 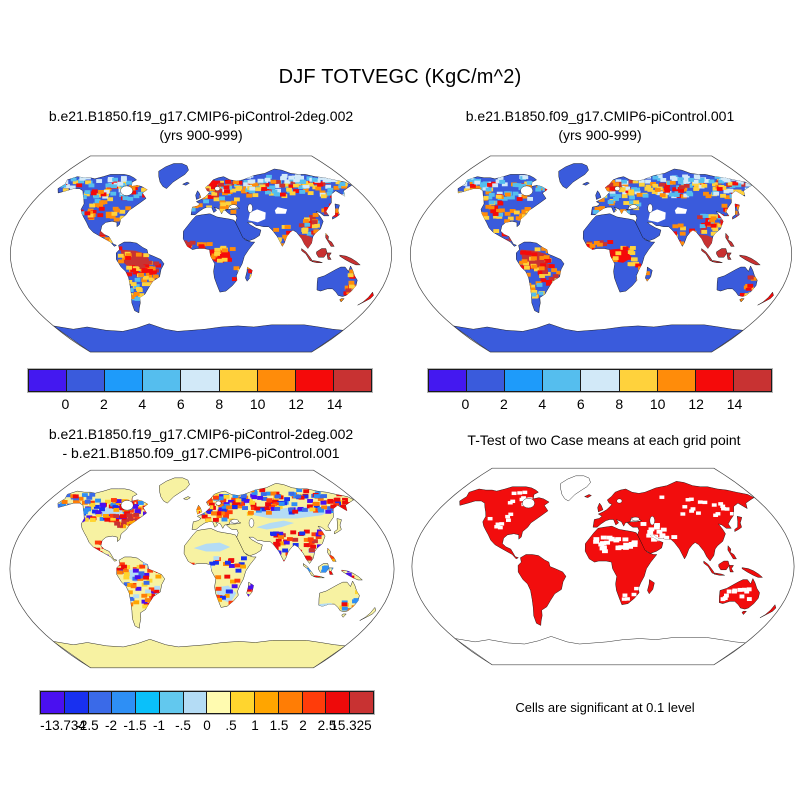 What do you see at coordinates (738, 524) in the screenshot?
I see `land-japan` at bounding box center [738, 524].